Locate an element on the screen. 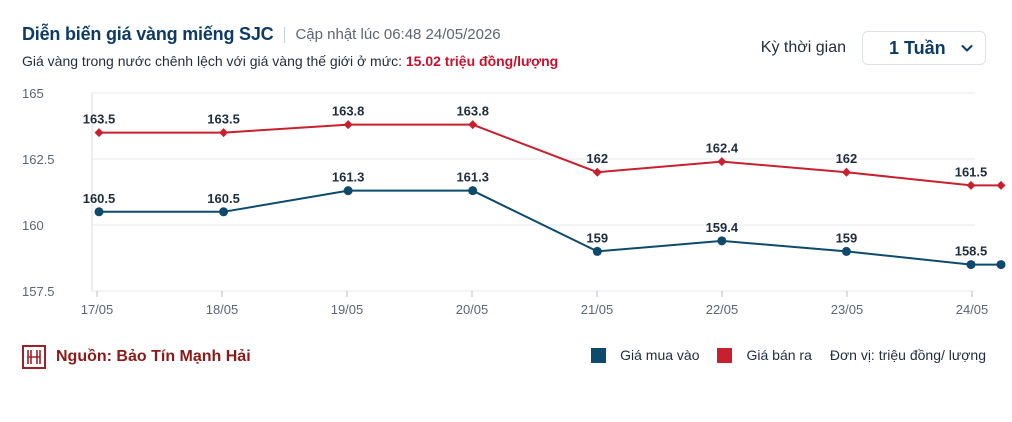  source-block: Nguồn: Bảo Tín Mạnh Hải is located at coordinates (136, 357).